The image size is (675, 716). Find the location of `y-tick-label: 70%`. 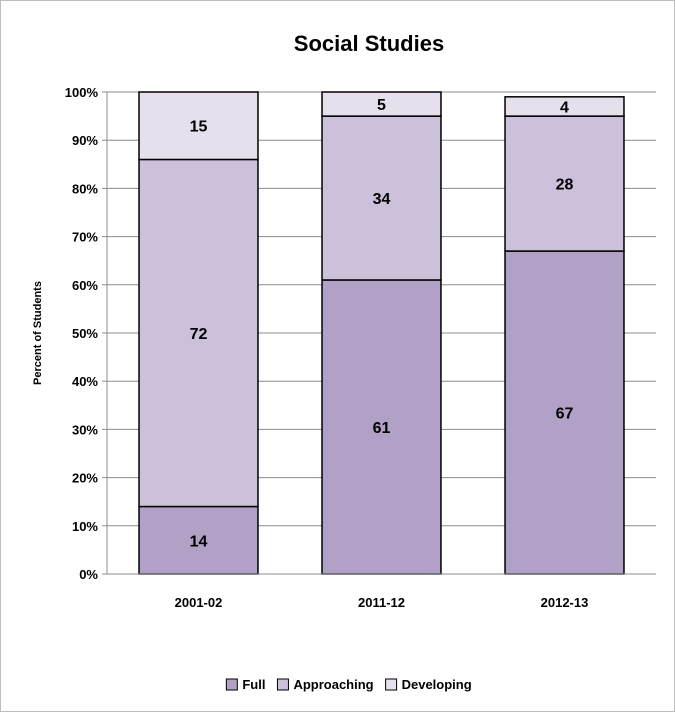

y-tick-label: 70% is located at coordinates (85, 237).